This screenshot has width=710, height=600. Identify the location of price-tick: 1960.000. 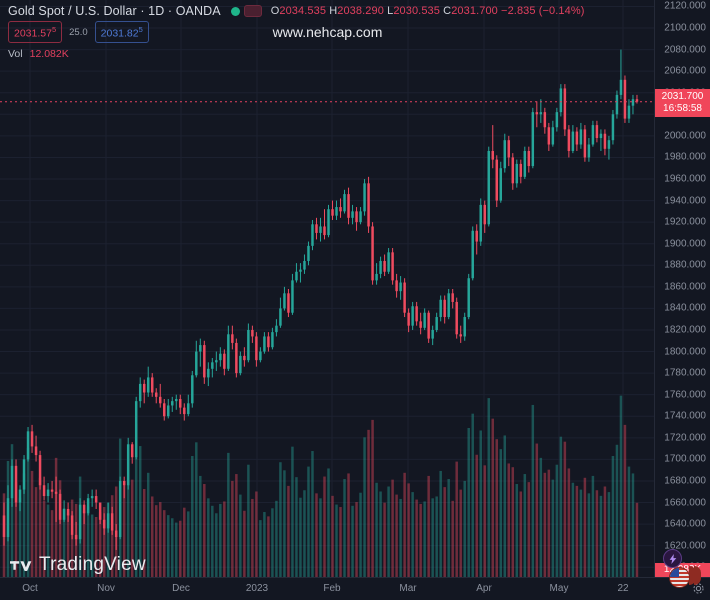
(685, 179).